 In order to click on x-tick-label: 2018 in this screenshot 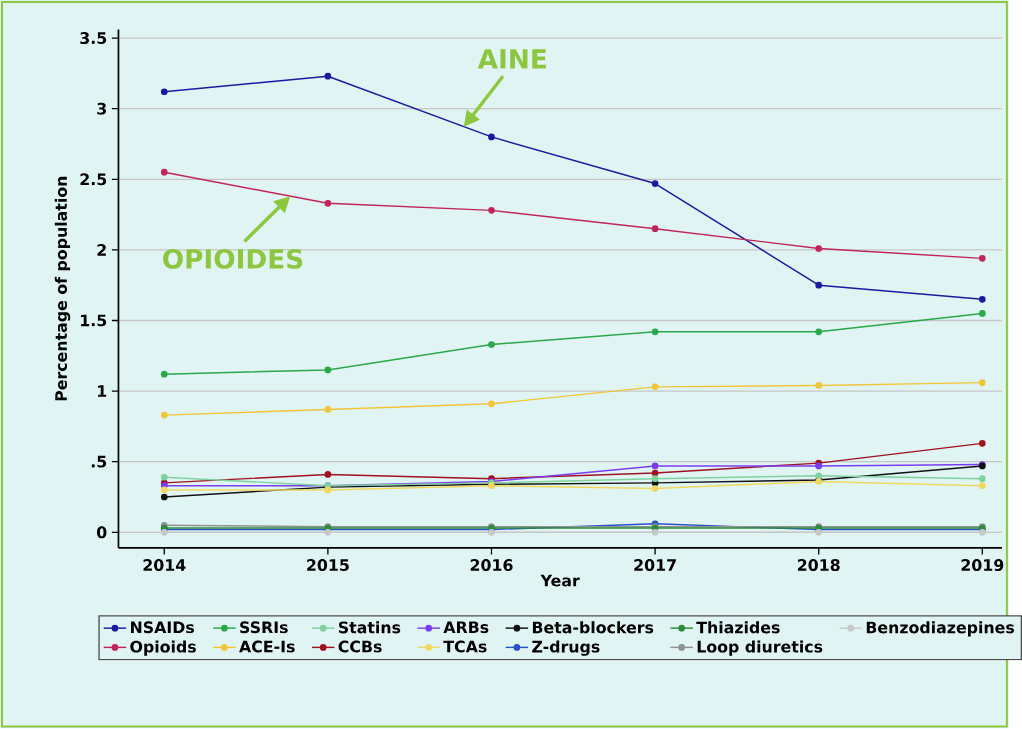, I will do `click(818, 565)`.